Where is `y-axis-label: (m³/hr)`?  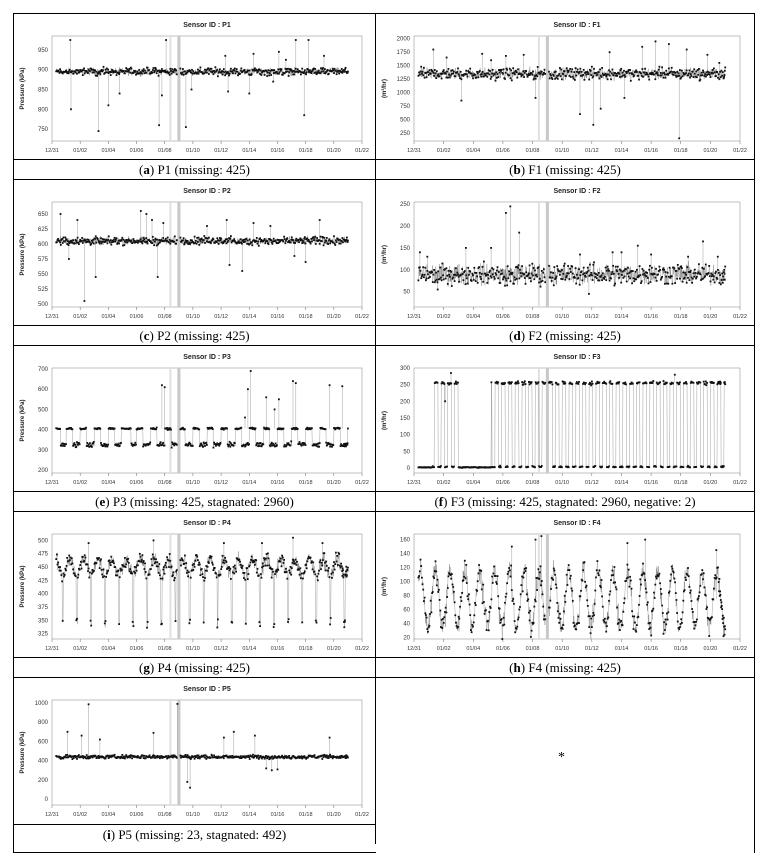
y-axis-label: (m³/hr) is located at coordinates (384, 420).